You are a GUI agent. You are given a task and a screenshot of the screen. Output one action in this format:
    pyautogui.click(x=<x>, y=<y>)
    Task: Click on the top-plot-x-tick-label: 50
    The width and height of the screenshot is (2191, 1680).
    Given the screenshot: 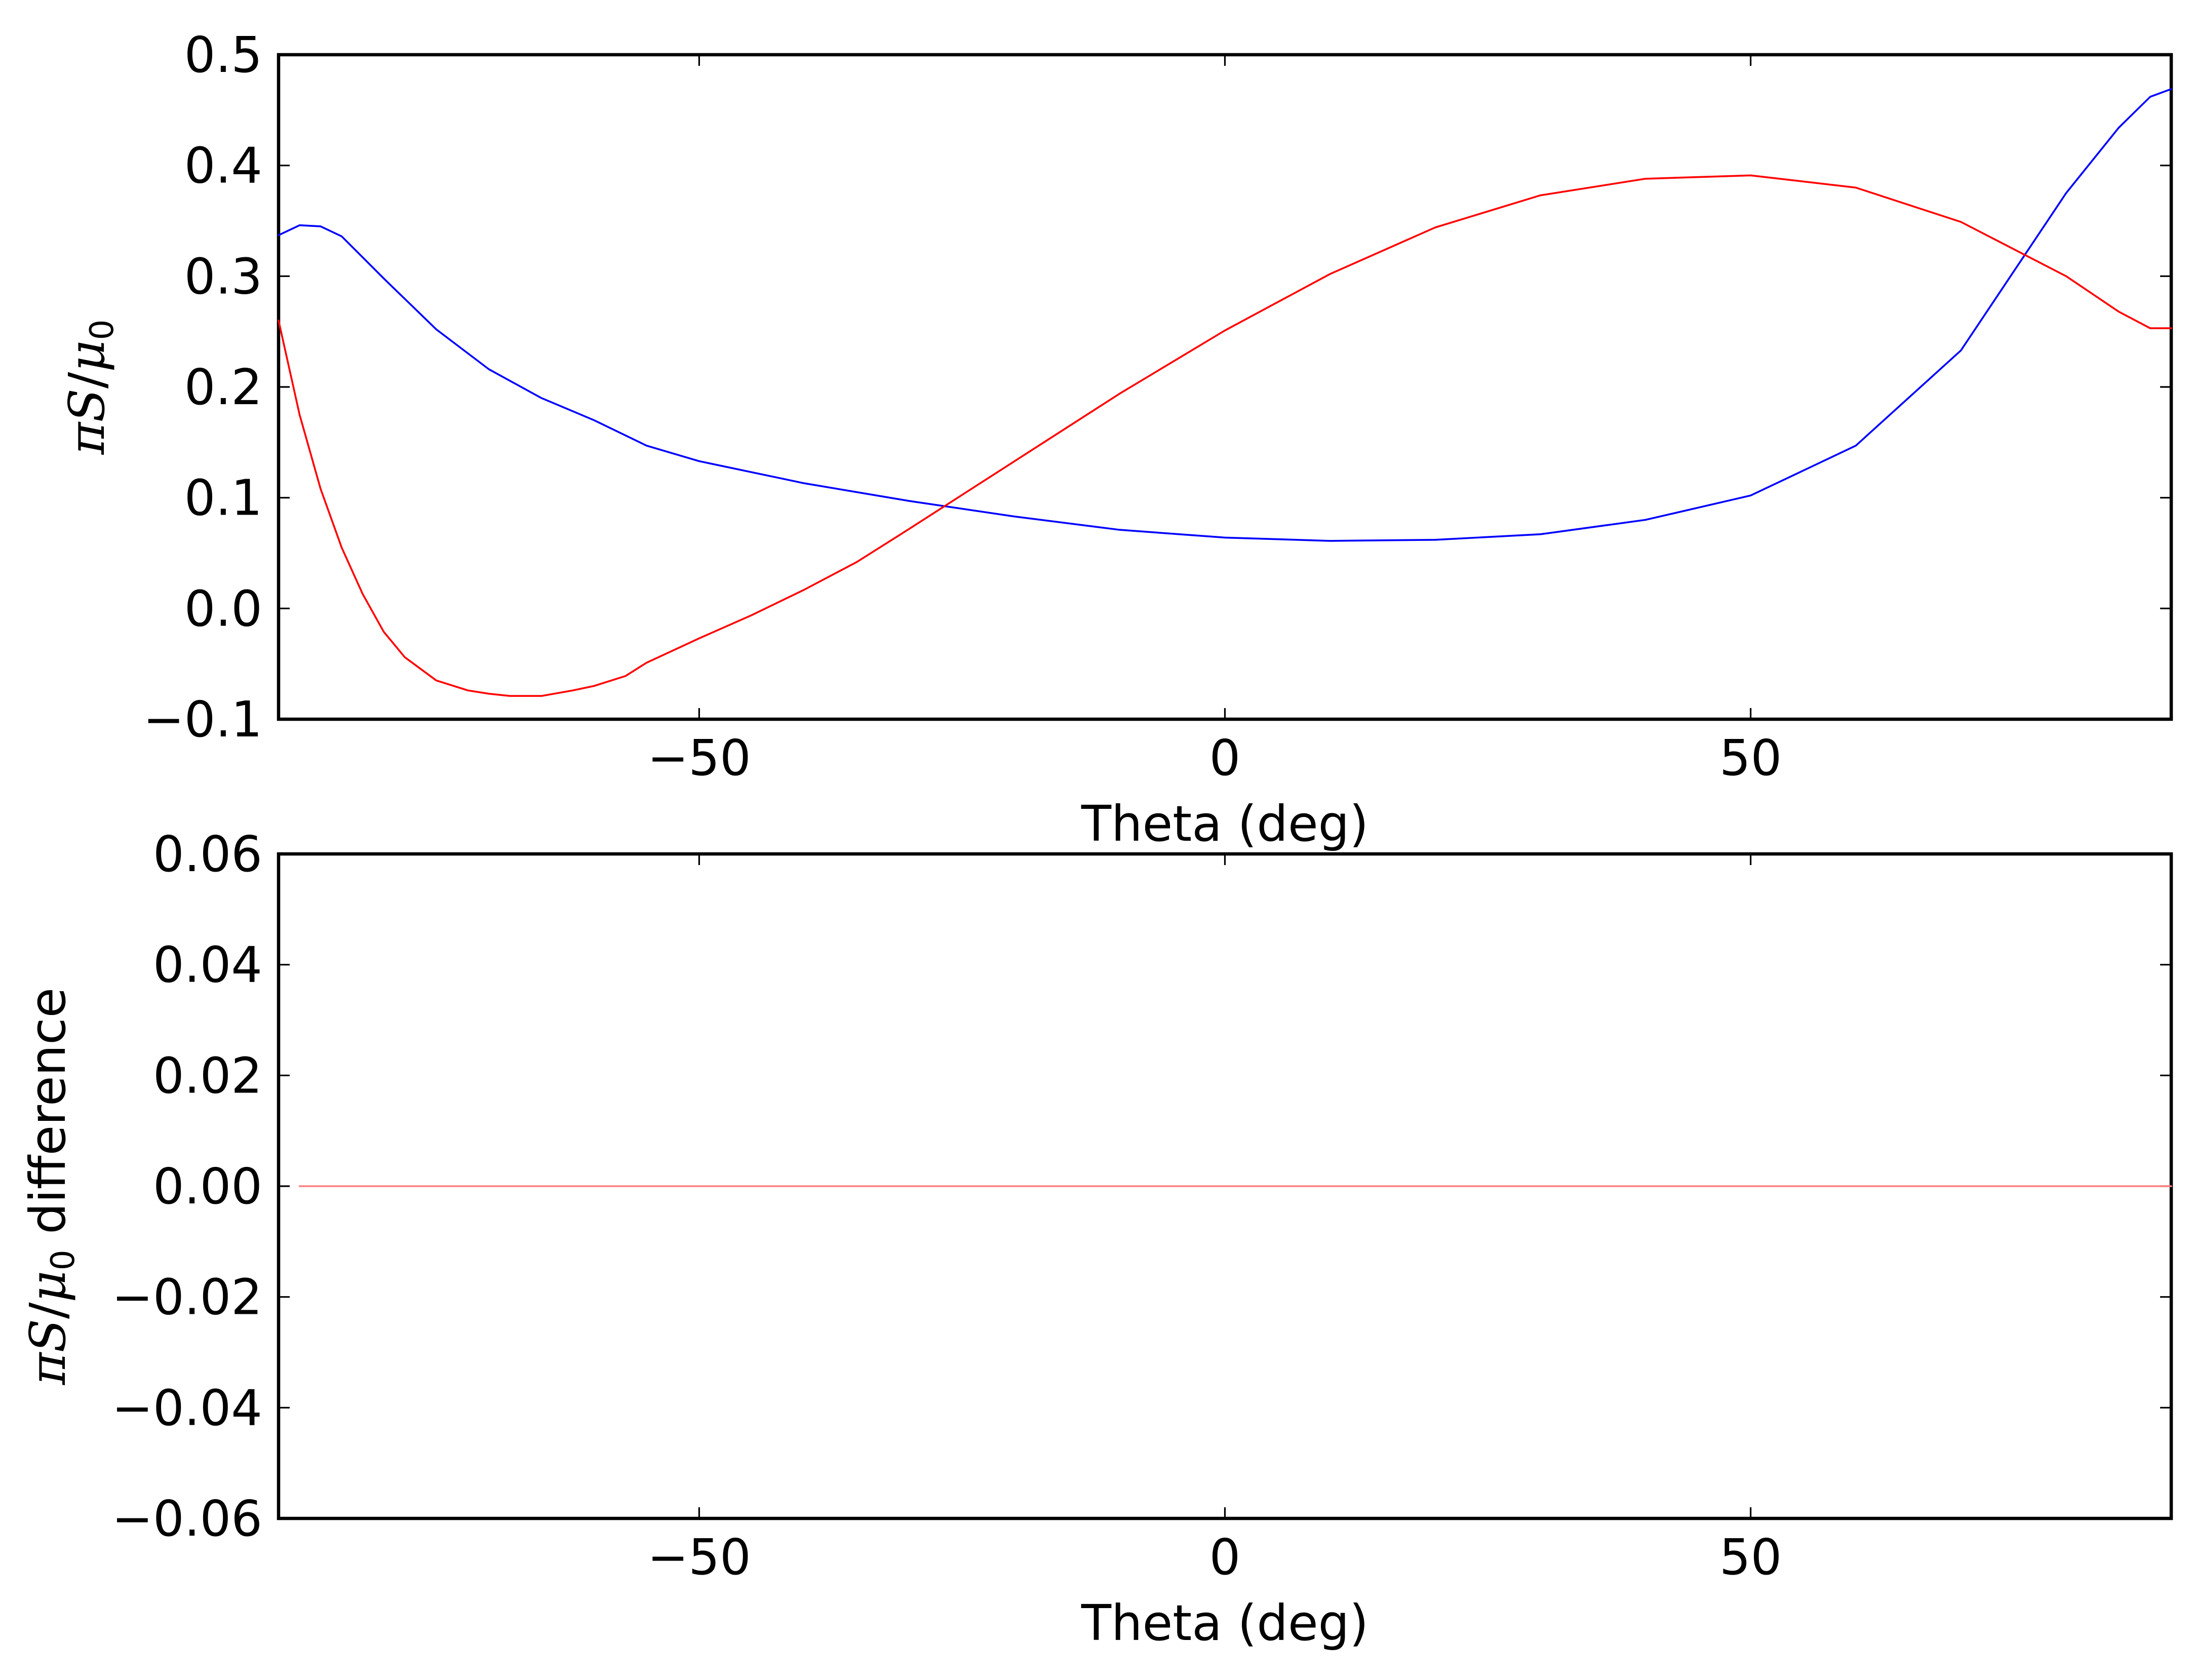 What is the action you would take?
    pyautogui.click(x=1750, y=758)
    